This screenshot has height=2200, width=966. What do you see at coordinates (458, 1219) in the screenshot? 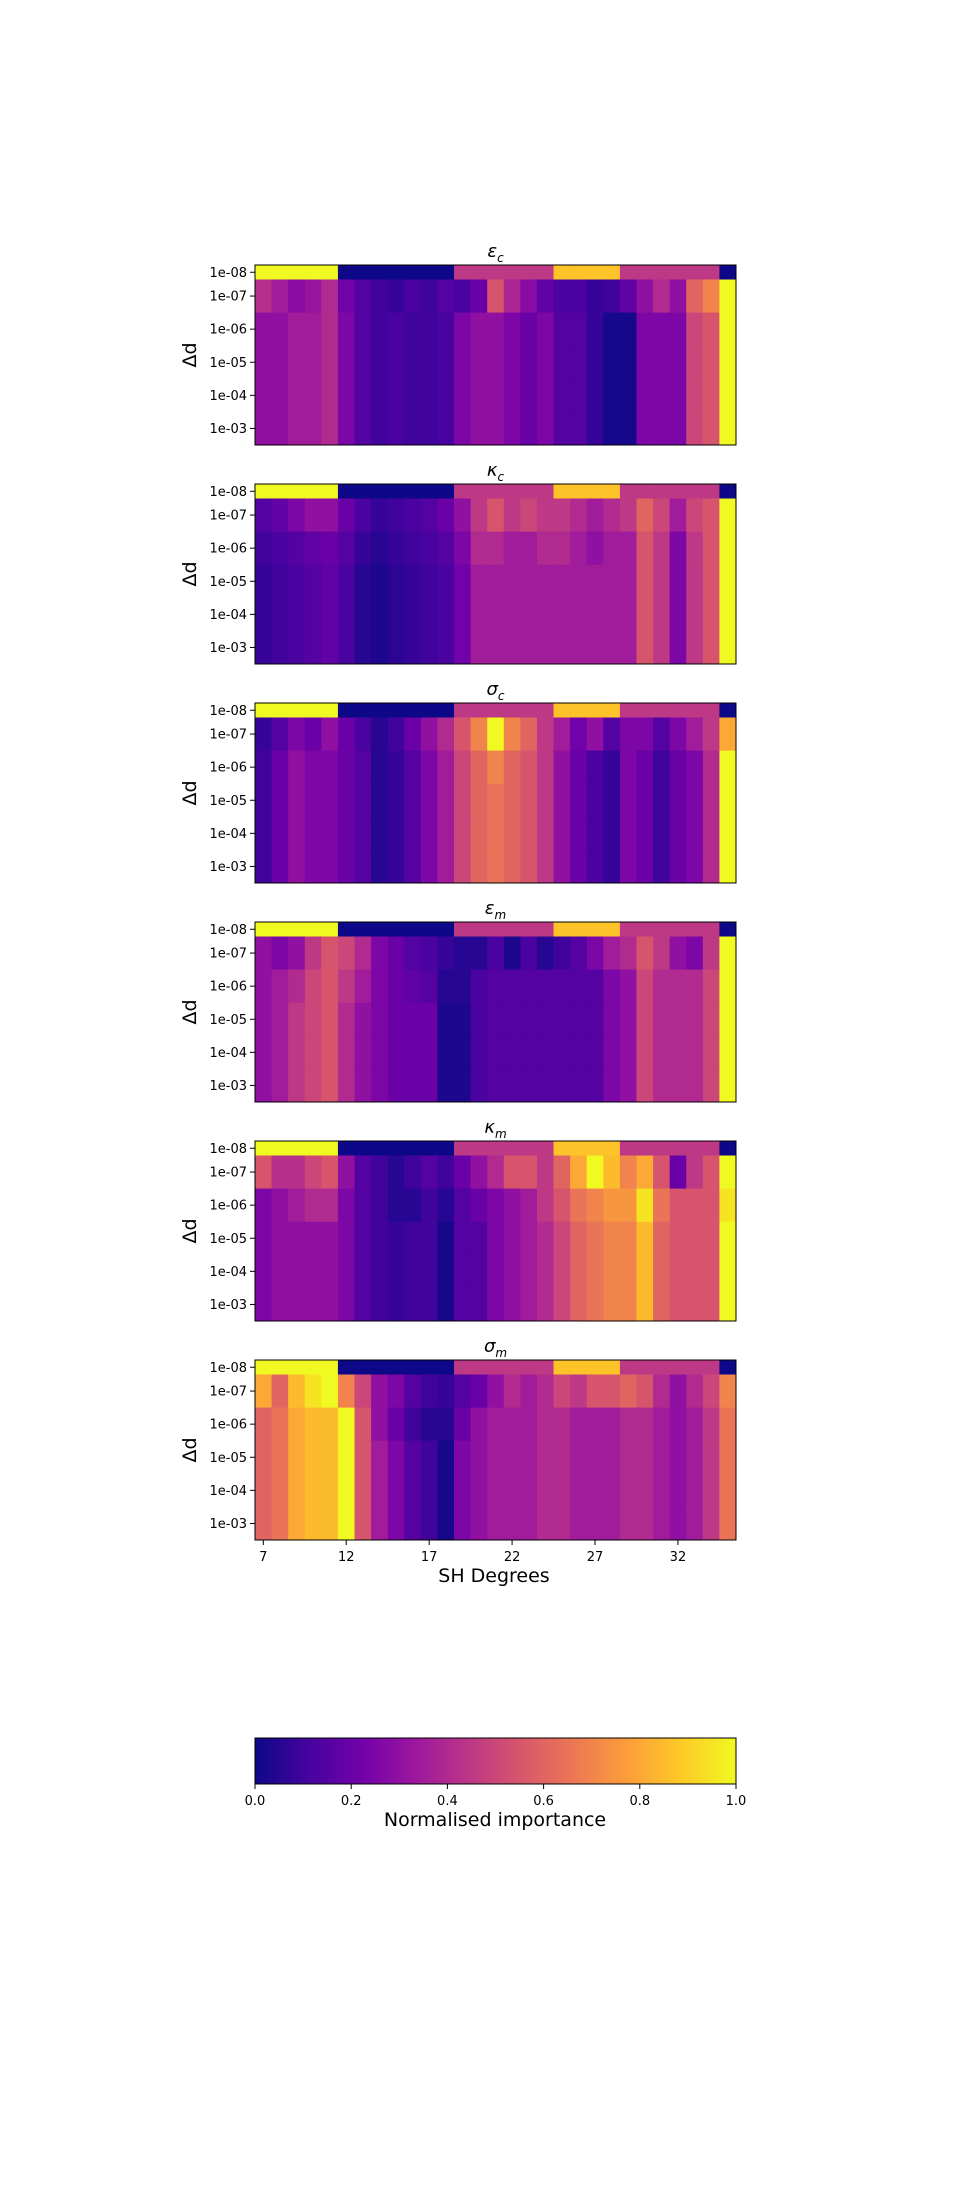
I see `heatmap-panel: κm 1e-08 1e-07 1e-06 1e-05 1e-04 1e-03 Δd` at bounding box center [458, 1219].